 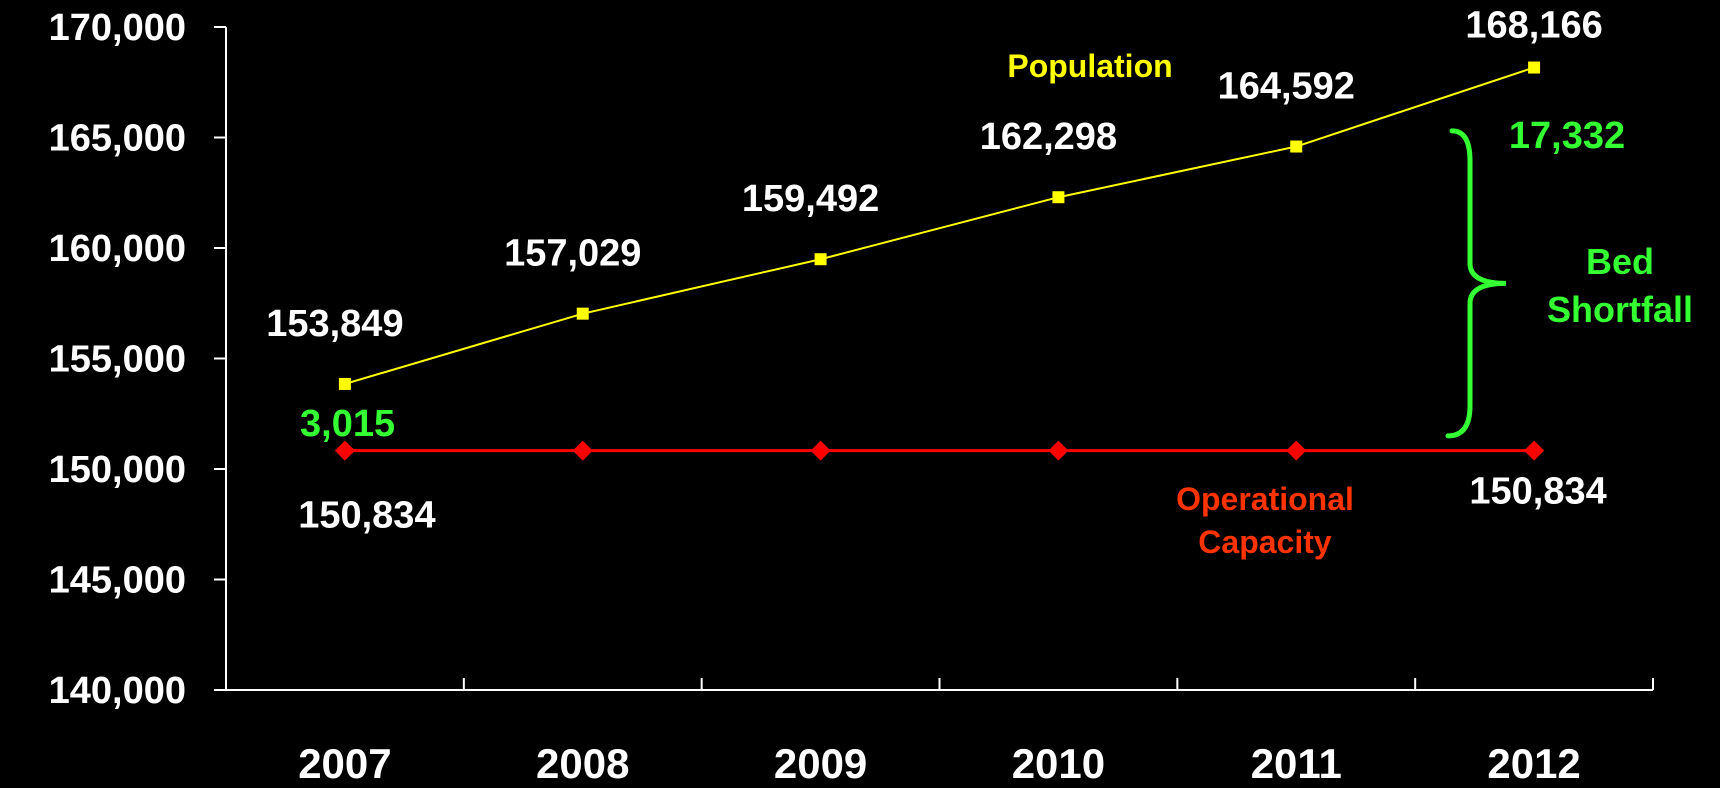 What do you see at coordinates (347, 424) in the screenshot?
I see `gap-2007-label: 3,015` at bounding box center [347, 424].